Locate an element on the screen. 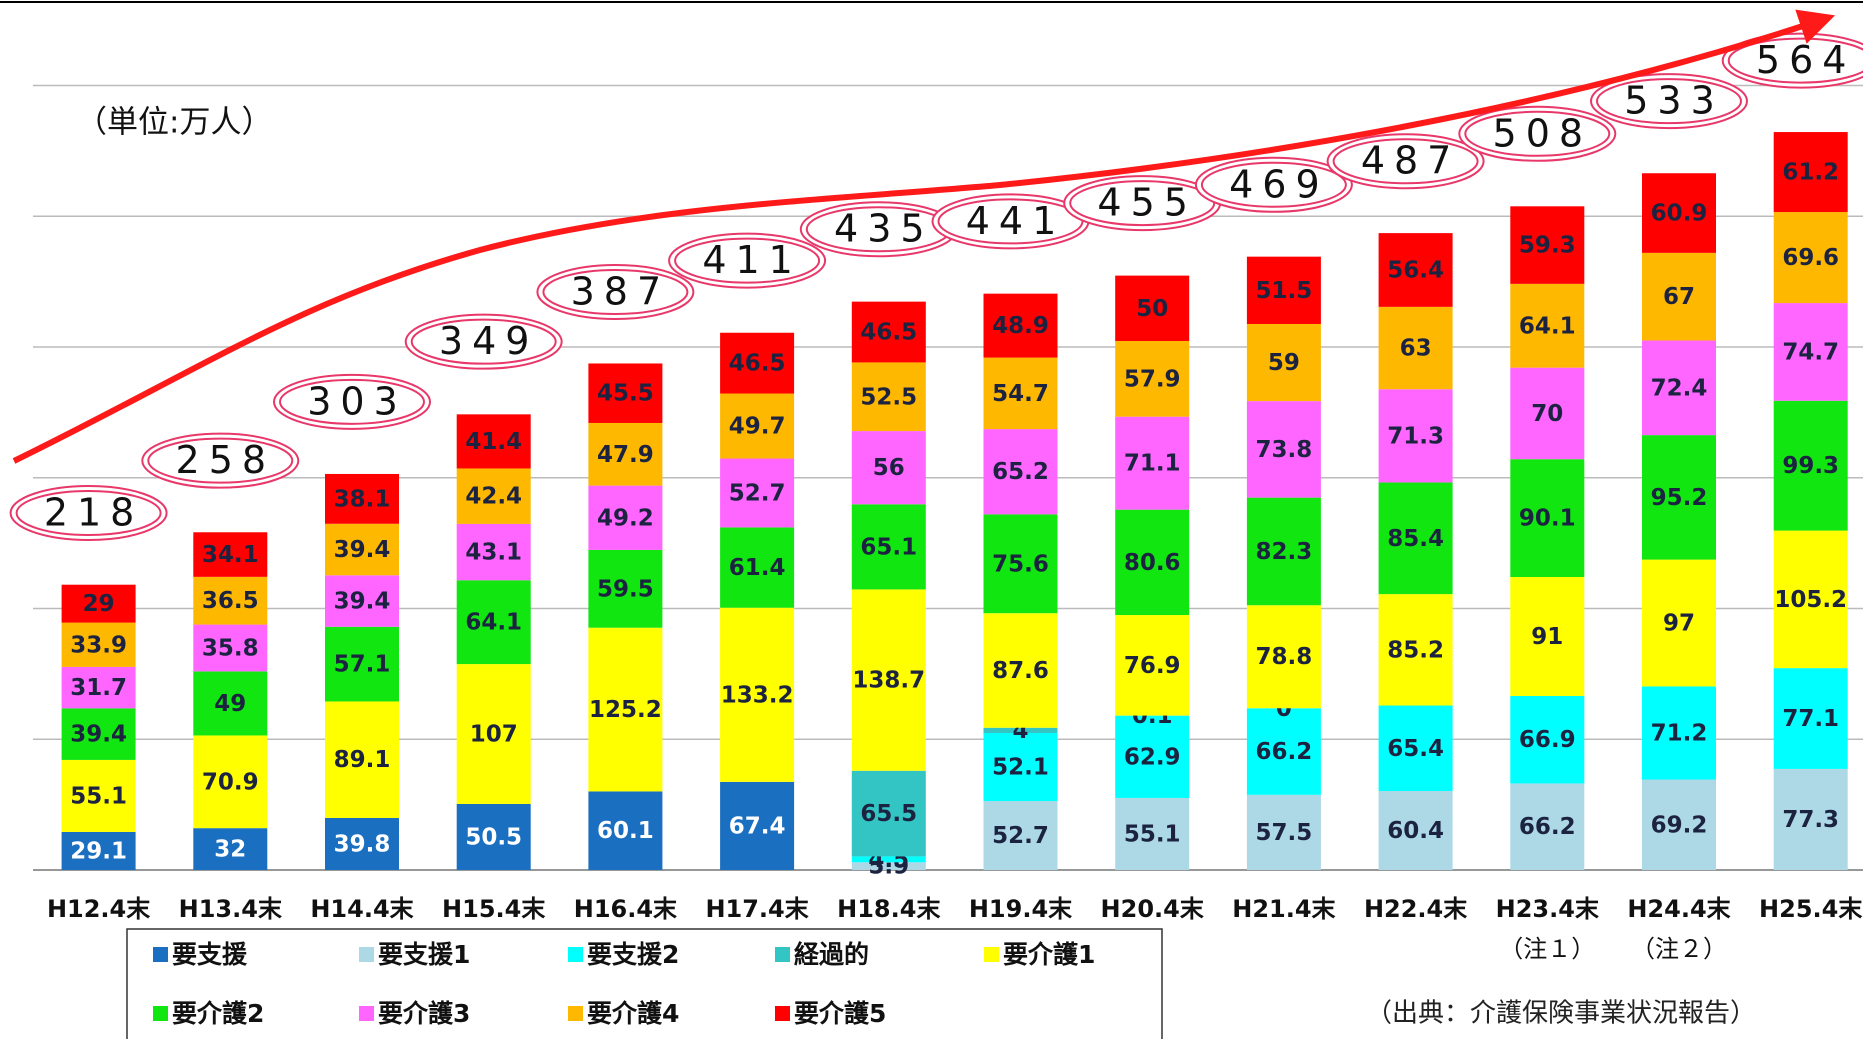  value-label: 72.4 is located at coordinates (1679, 388).